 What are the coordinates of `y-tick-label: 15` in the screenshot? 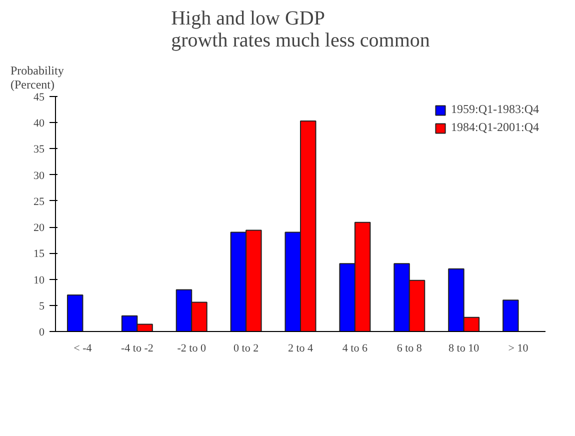 It's located at (39, 254).